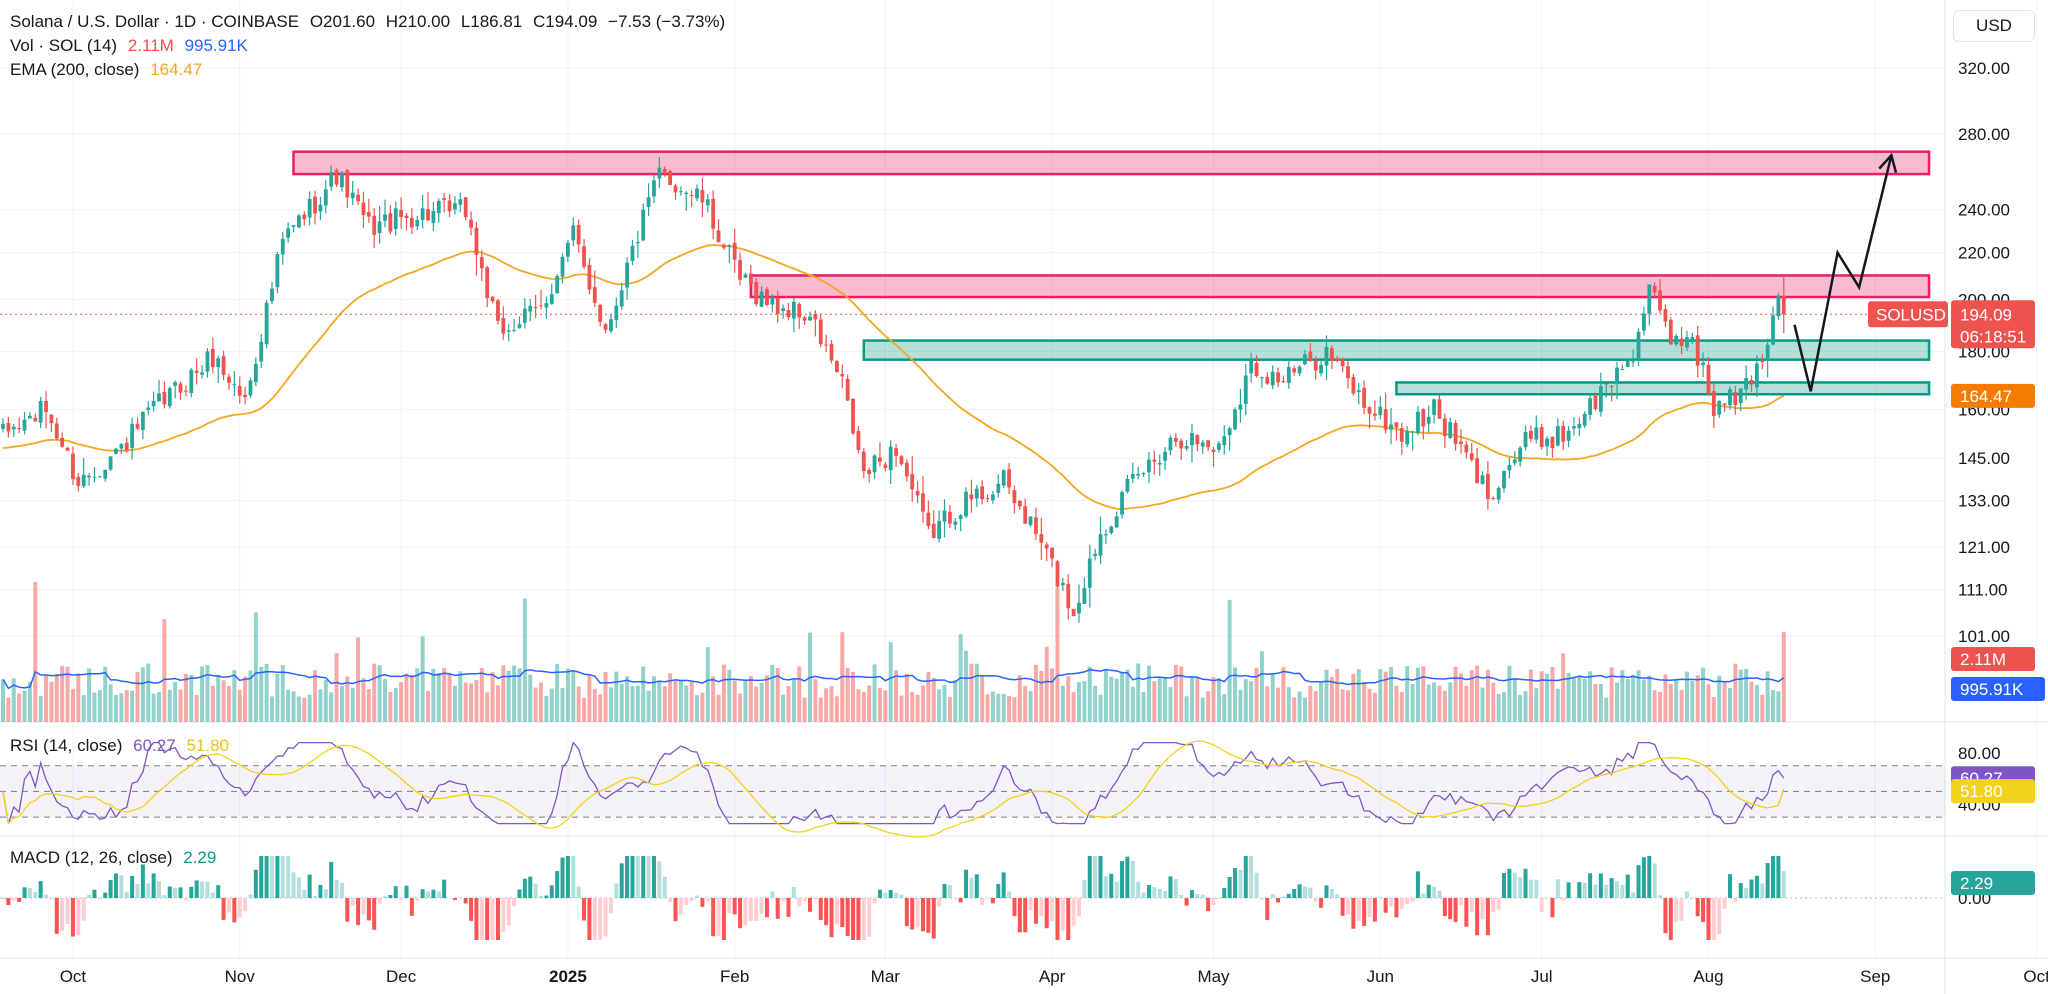 The height and width of the screenshot is (994, 2048). I want to click on currency-button: USD, so click(1994, 26).